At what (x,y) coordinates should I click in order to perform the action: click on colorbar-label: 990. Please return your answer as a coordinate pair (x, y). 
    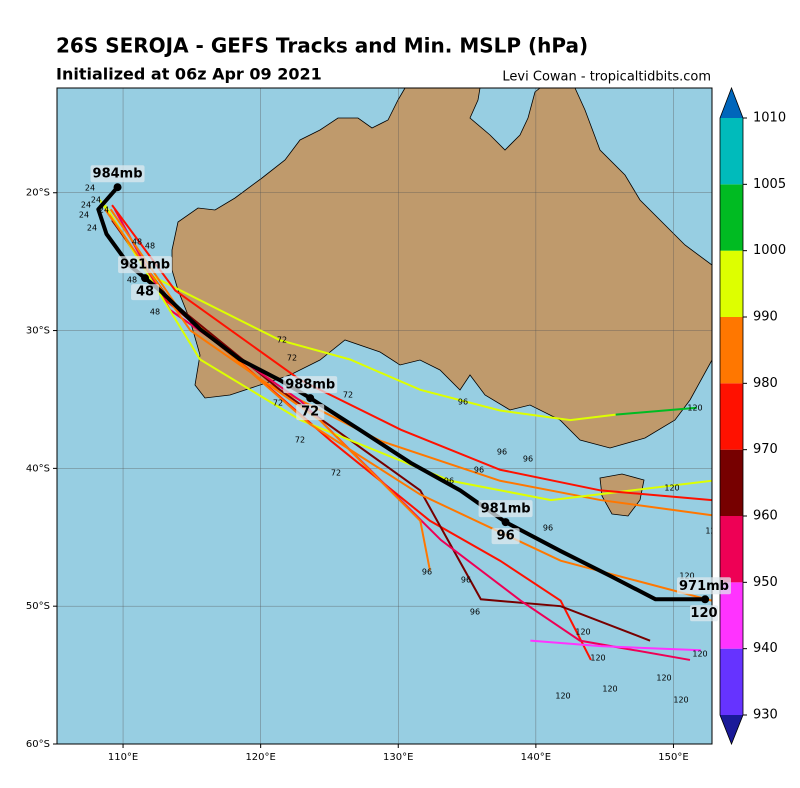
    Looking at the image, I should click on (765, 317).